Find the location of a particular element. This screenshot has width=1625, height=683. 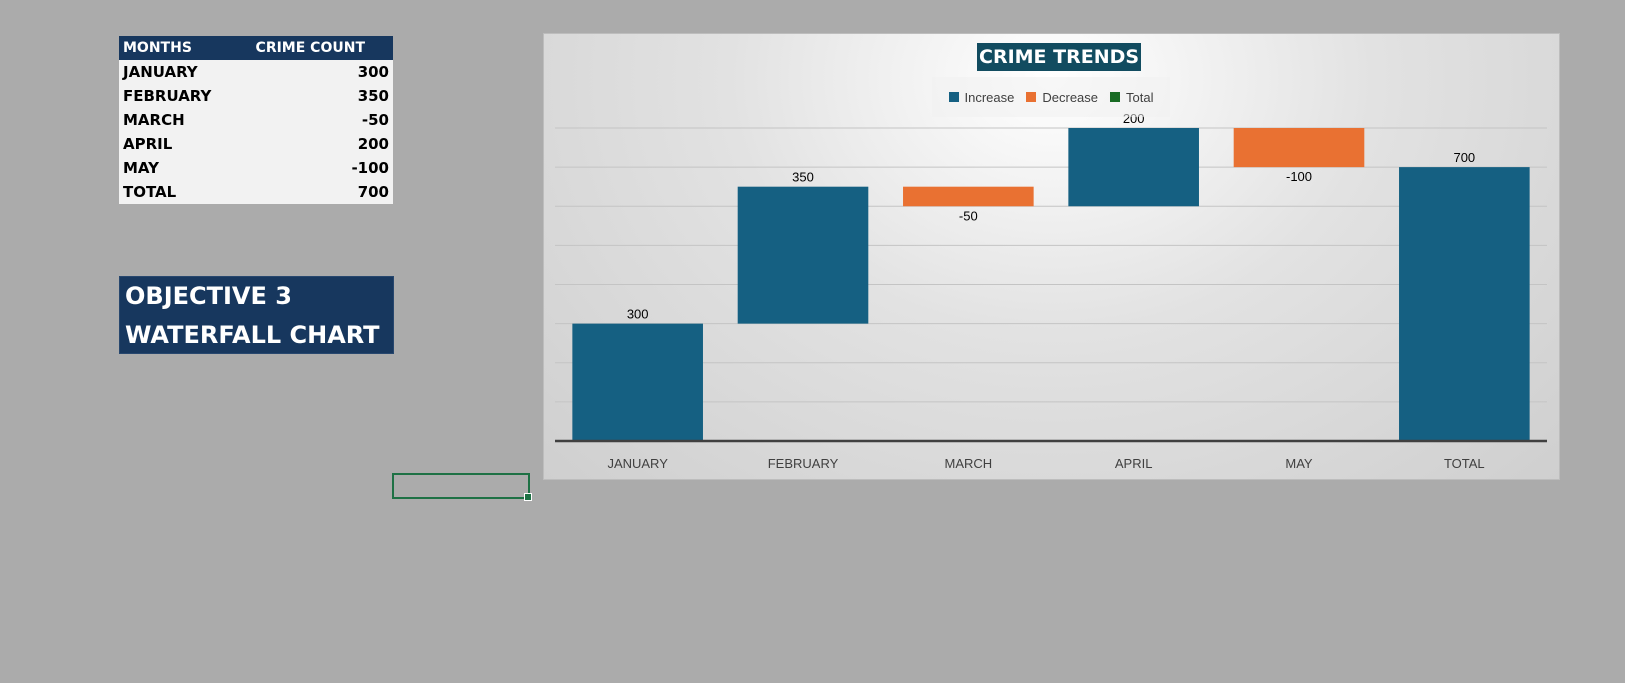

month-cell: MAY is located at coordinates (175, 168).